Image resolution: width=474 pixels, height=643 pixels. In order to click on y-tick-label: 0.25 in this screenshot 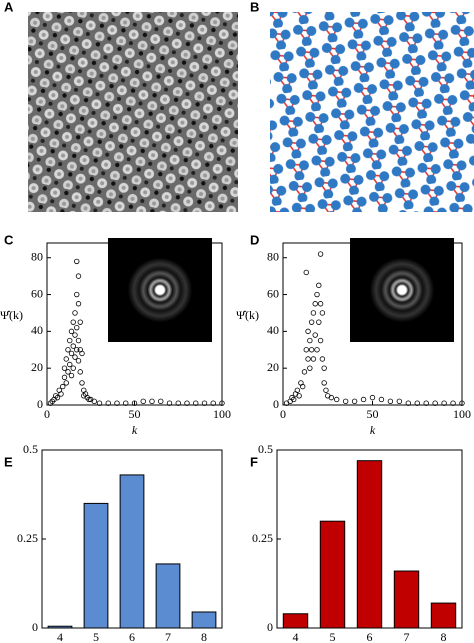, I will do `click(262, 538)`.